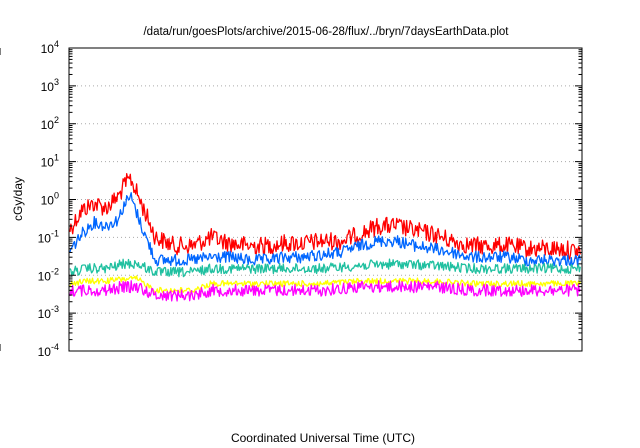 The width and height of the screenshot is (640, 448). What do you see at coordinates (50, 199) in the screenshot?
I see `y-tick-label: 10⁰` at bounding box center [50, 199].